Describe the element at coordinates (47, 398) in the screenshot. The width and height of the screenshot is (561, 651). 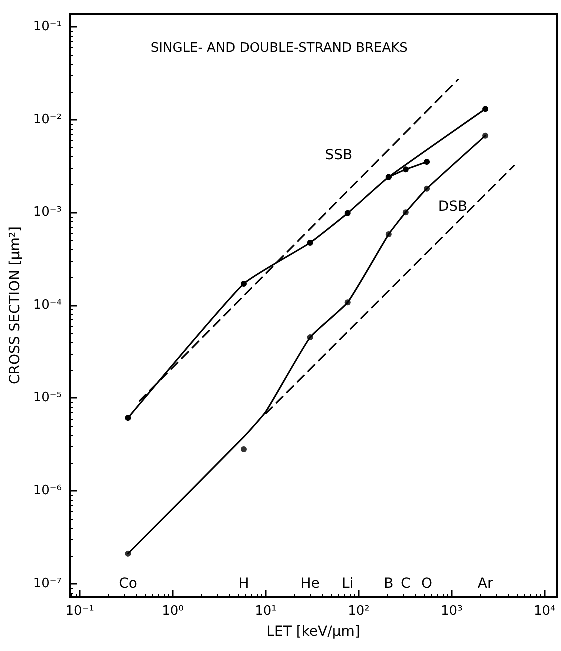
I see `y-tick-label: 10⁻⁵` at that location.